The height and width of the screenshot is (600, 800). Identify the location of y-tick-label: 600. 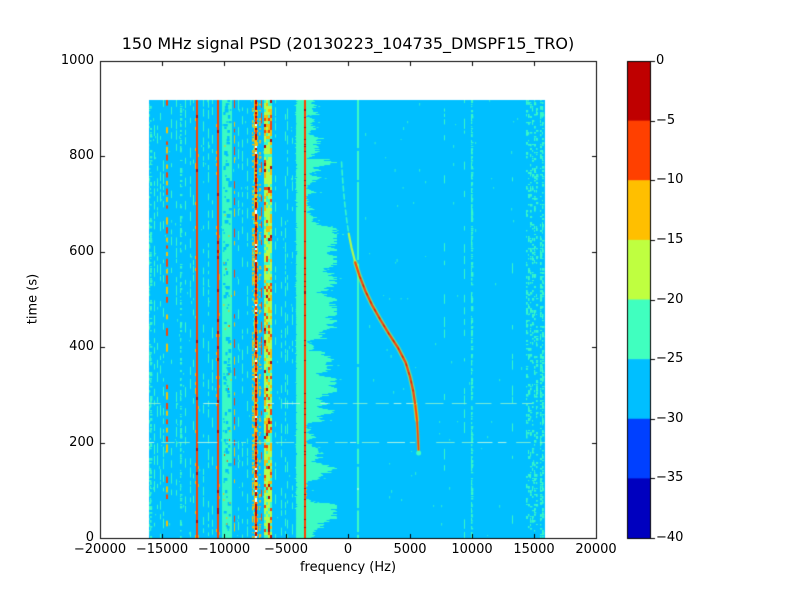
(81, 251).